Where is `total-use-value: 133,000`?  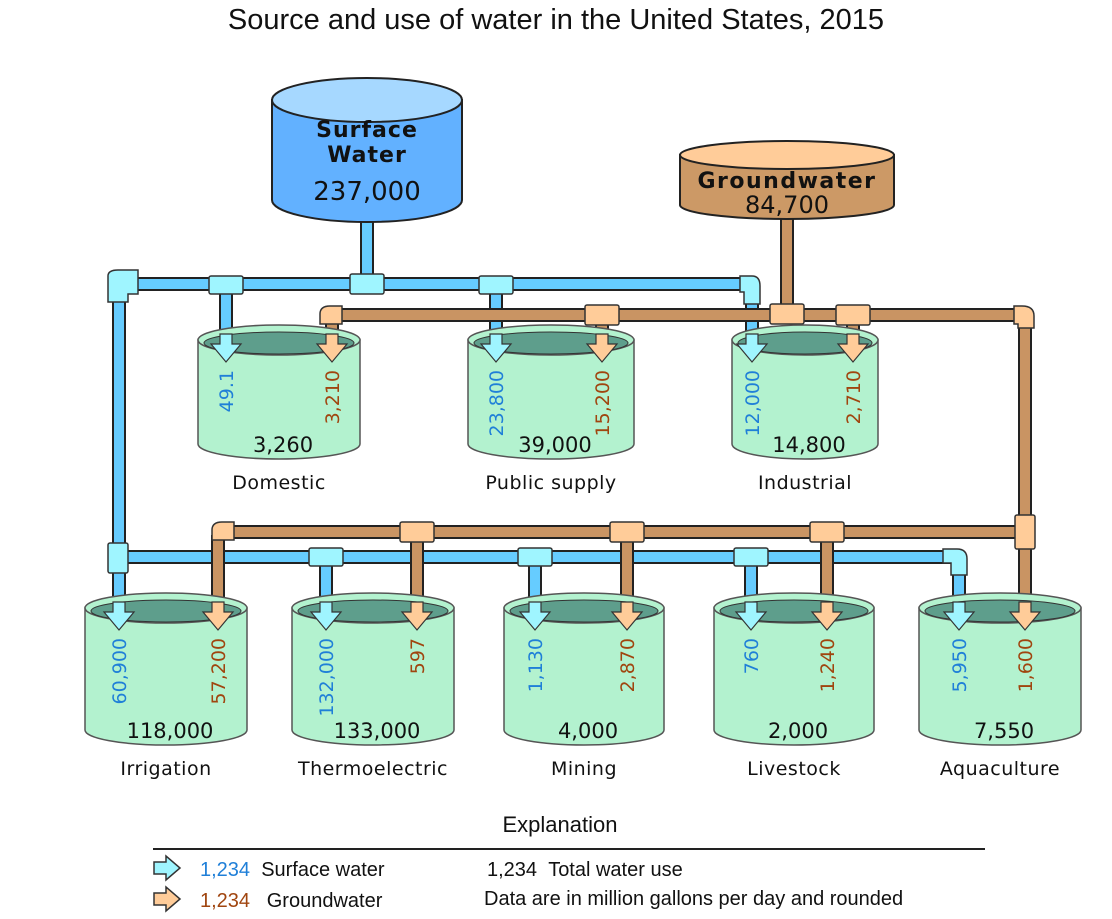 total-use-value: 133,000 is located at coordinates (377, 731).